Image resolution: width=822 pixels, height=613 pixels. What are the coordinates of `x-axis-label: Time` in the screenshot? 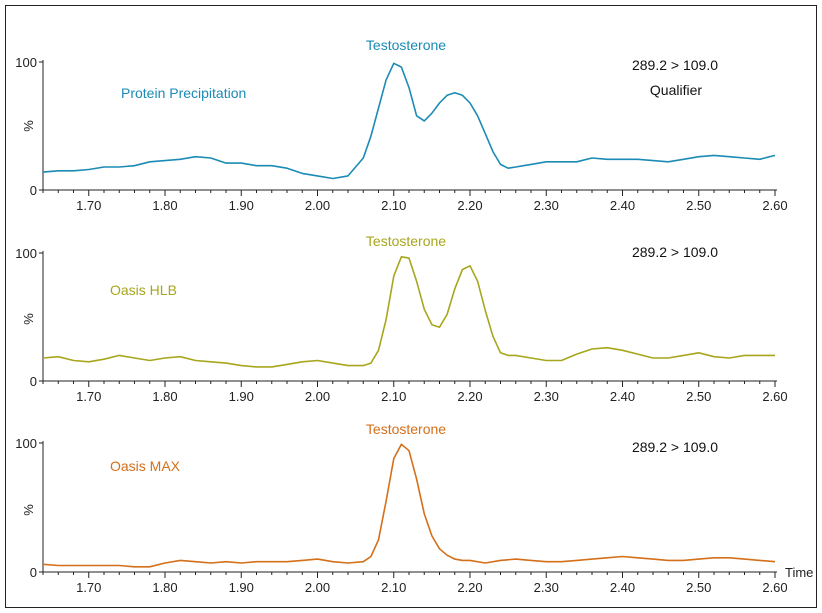 It's located at (799, 572).